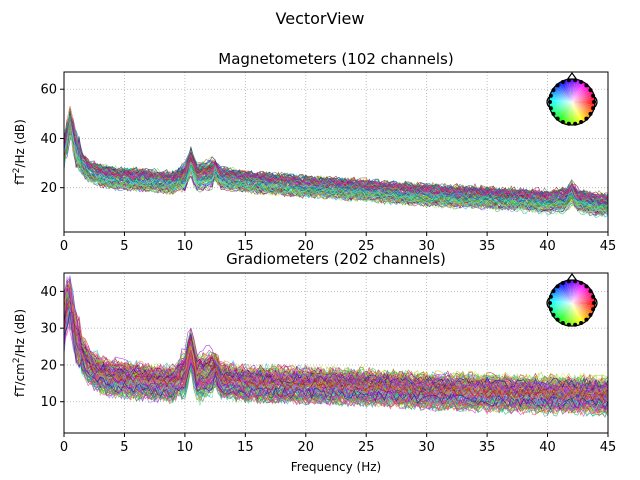 This screenshot has height=480, width=640. What do you see at coordinates (48, 90) in the screenshot?
I see `y-tick-label: 60` at bounding box center [48, 90].